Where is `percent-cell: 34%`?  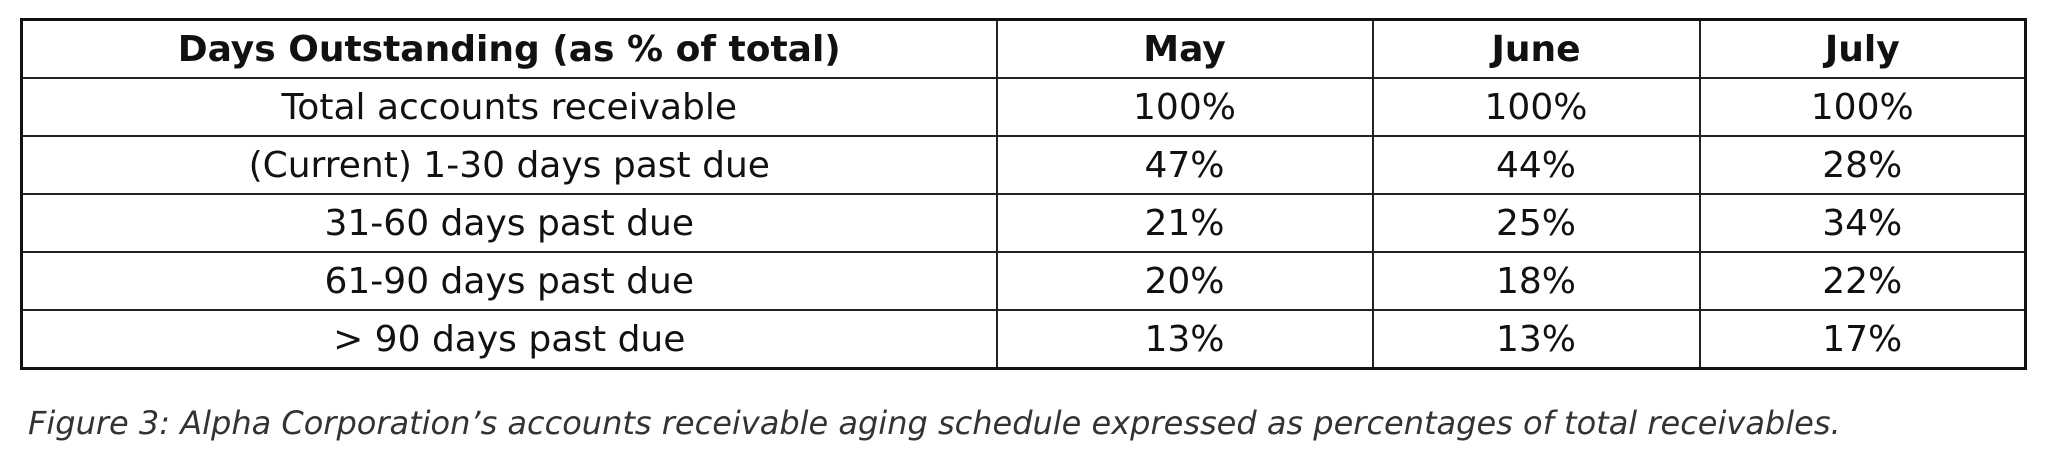 percent-cell: 34% is located at coordinates (1862, 223).